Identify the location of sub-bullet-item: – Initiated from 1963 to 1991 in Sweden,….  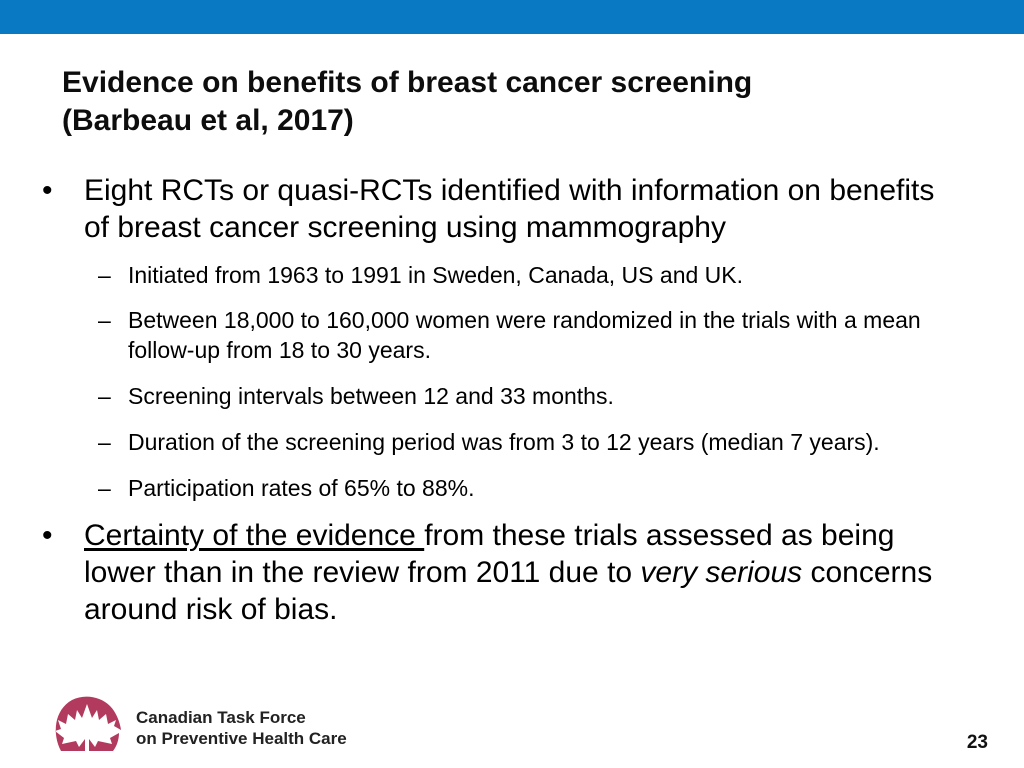
(484, 275).